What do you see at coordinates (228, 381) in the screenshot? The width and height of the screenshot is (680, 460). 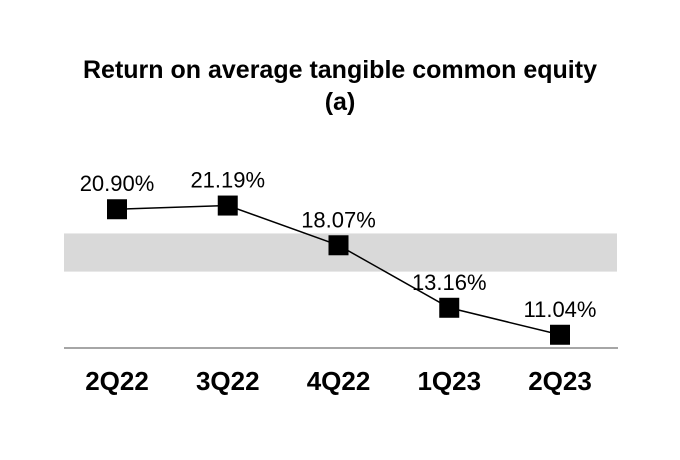 I see `x-axis-label-3Q22: 3Q22` at bounding box center [228, 381].